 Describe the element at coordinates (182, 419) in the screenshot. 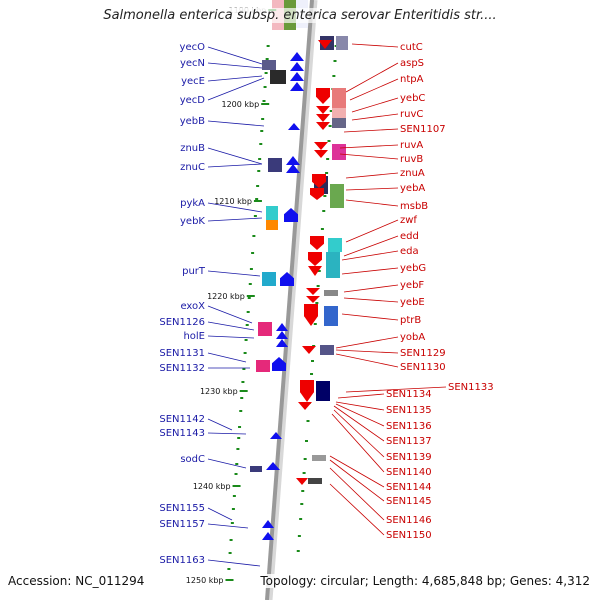

I see `gene-label-SEN1142: SEN1142` at that location.